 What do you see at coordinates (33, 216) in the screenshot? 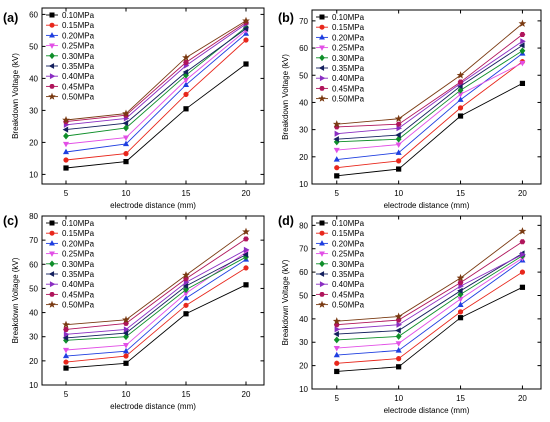
I see `y-tick-label: 80` at bounding box center [33, 216].